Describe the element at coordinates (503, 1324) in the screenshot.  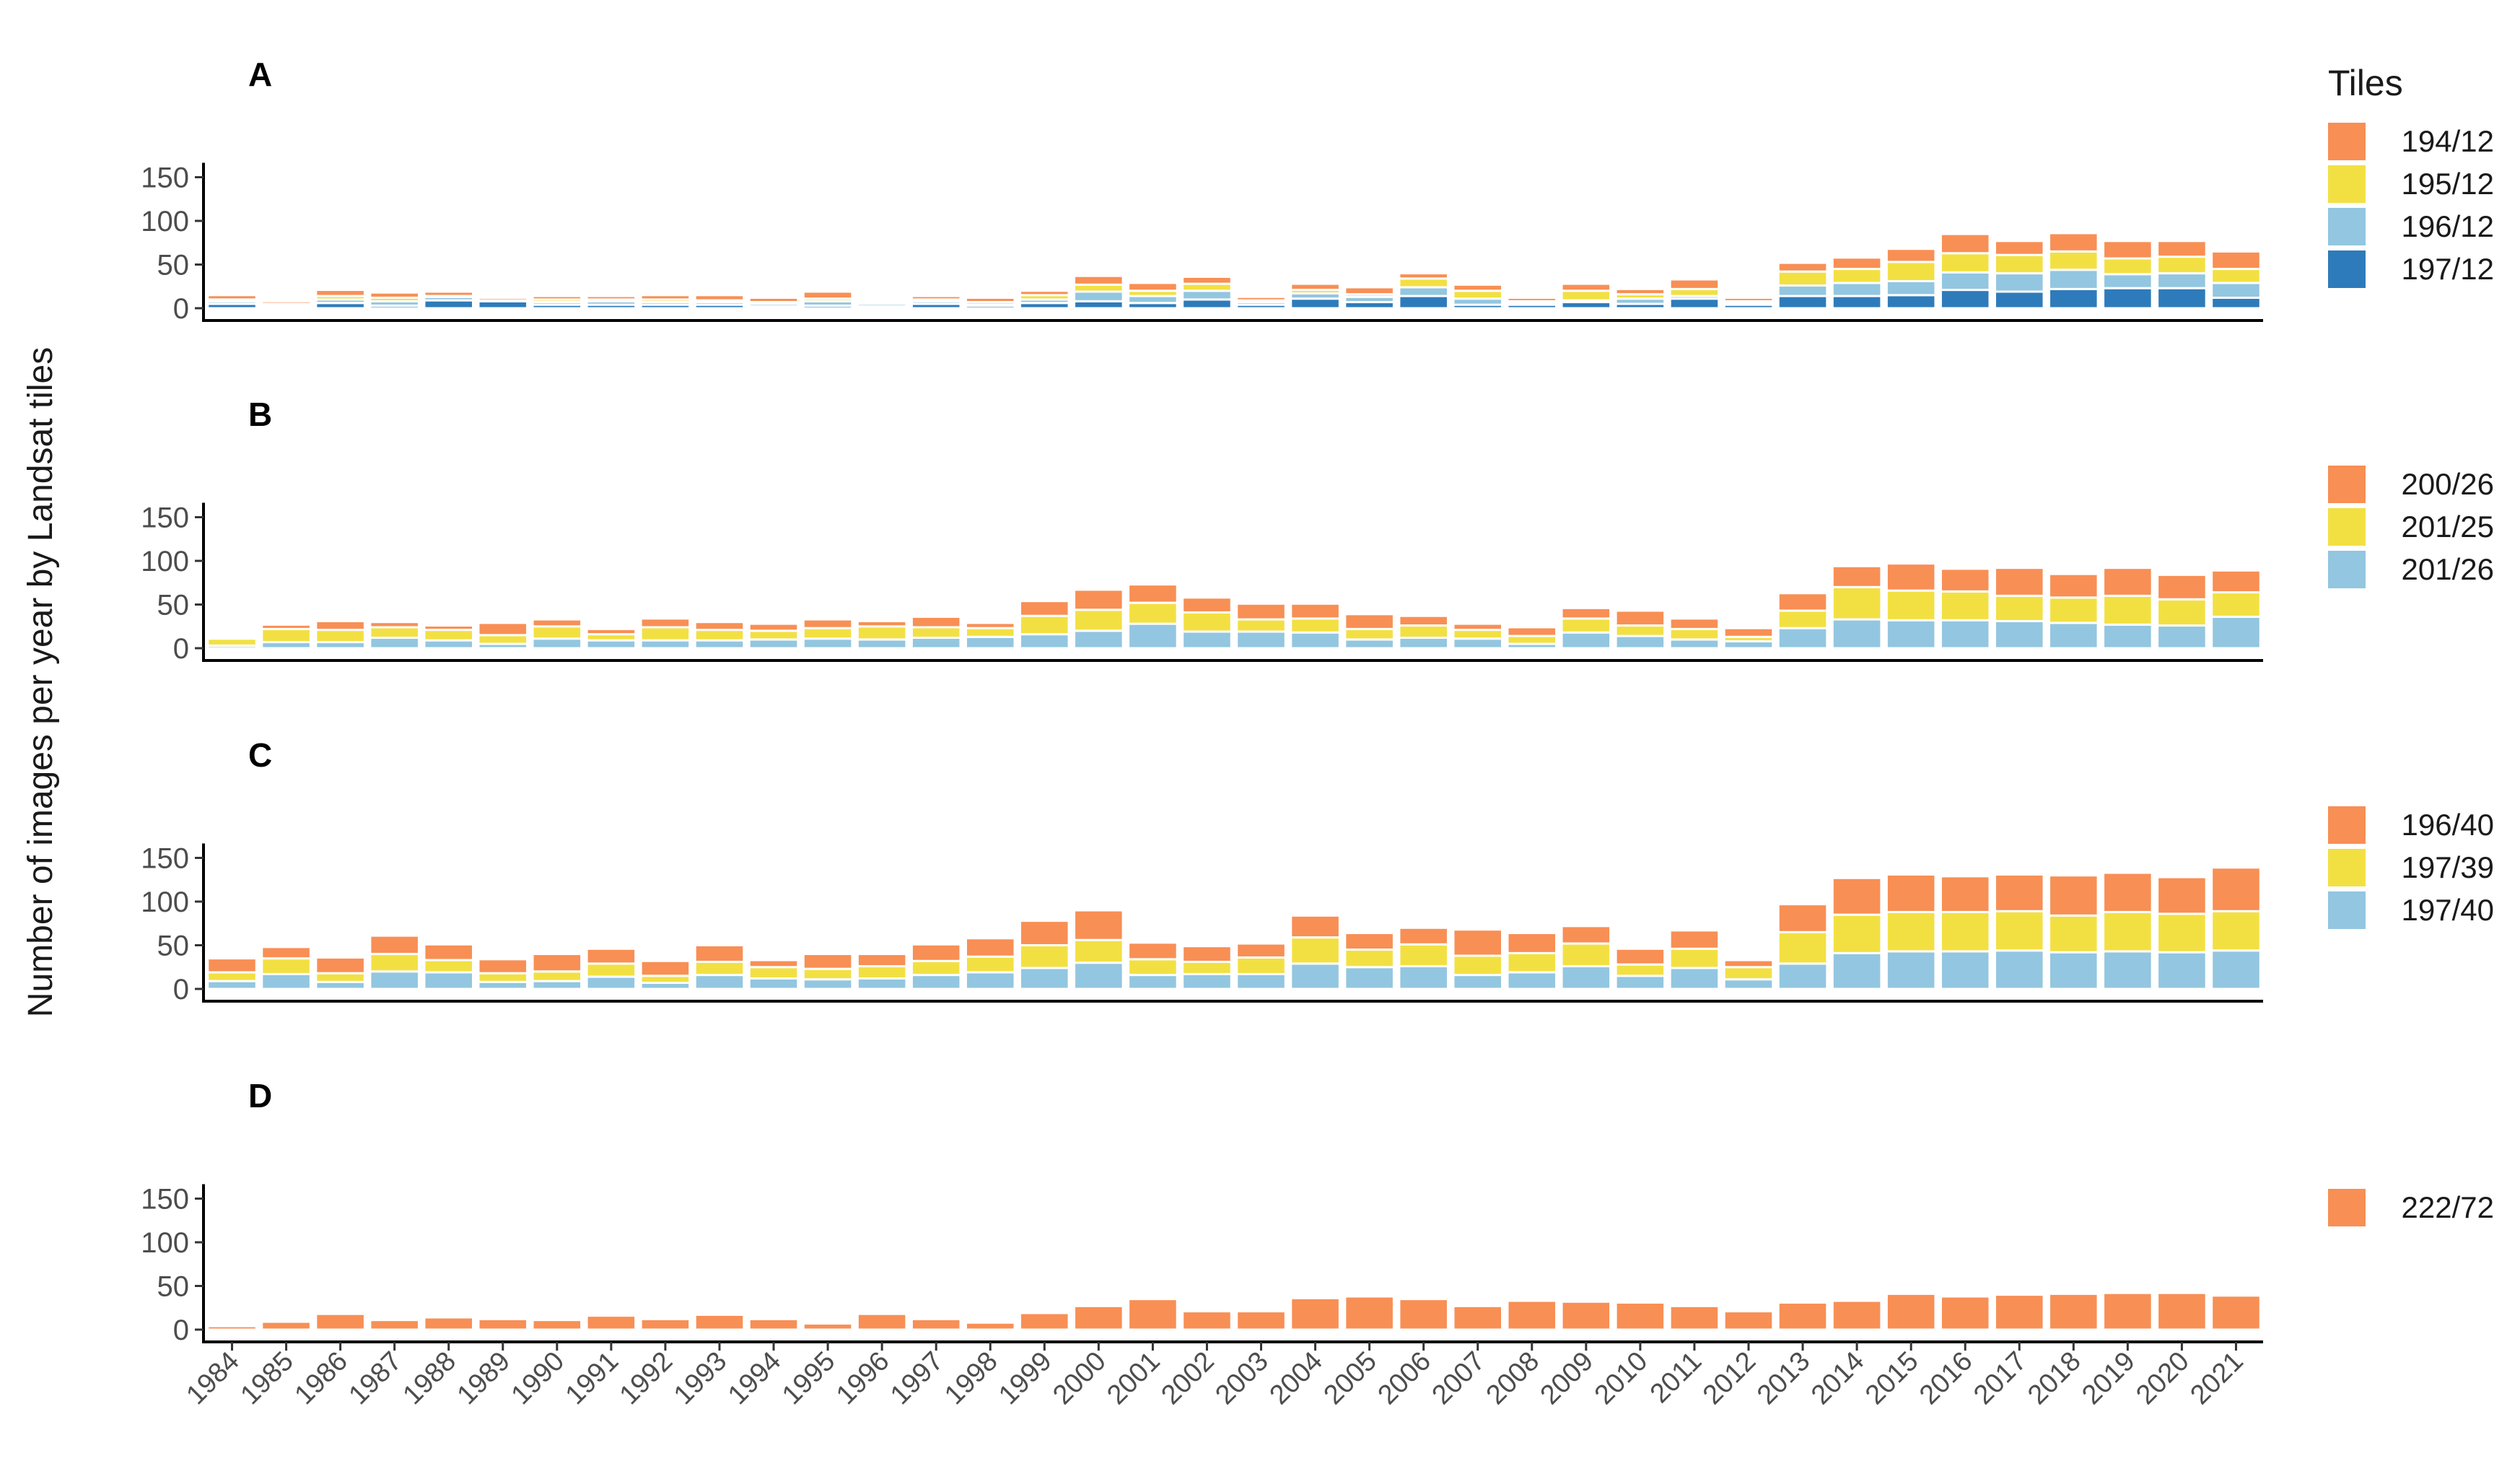
I see `bar-segment-222-72-1989` at that location.